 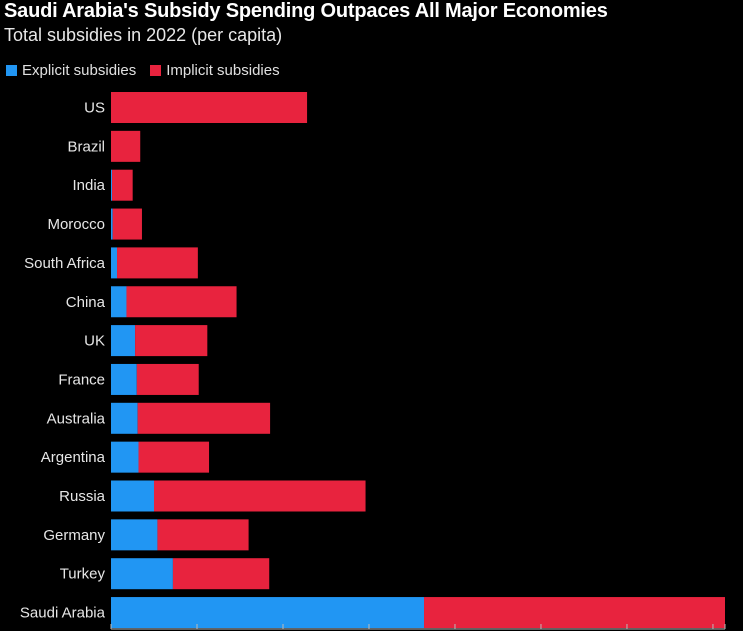 I want to click on legend: Explicit subsidies Implicit subsidies, so click(x=150, y=70).